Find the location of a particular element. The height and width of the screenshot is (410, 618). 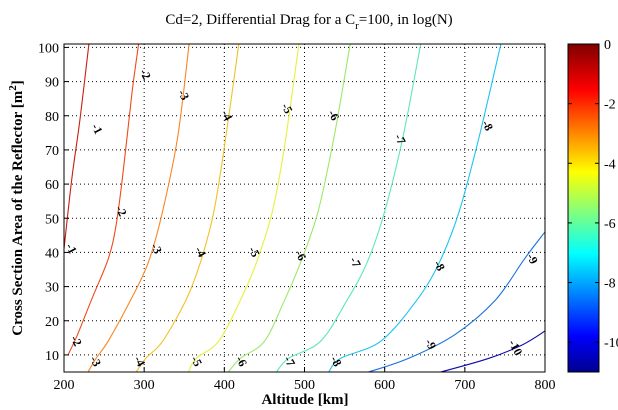

x-tick-label: 500 is located at coordinates (304, 385).